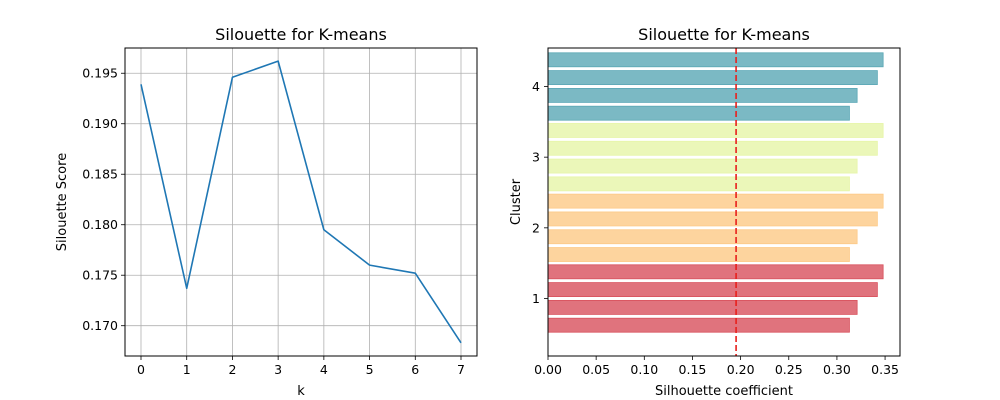 This screenshot has width=1000, height=400. Describe the element at coordinates (596, 369) in the screenshot. I see `right-x-tick-label: 0.05` at that location.